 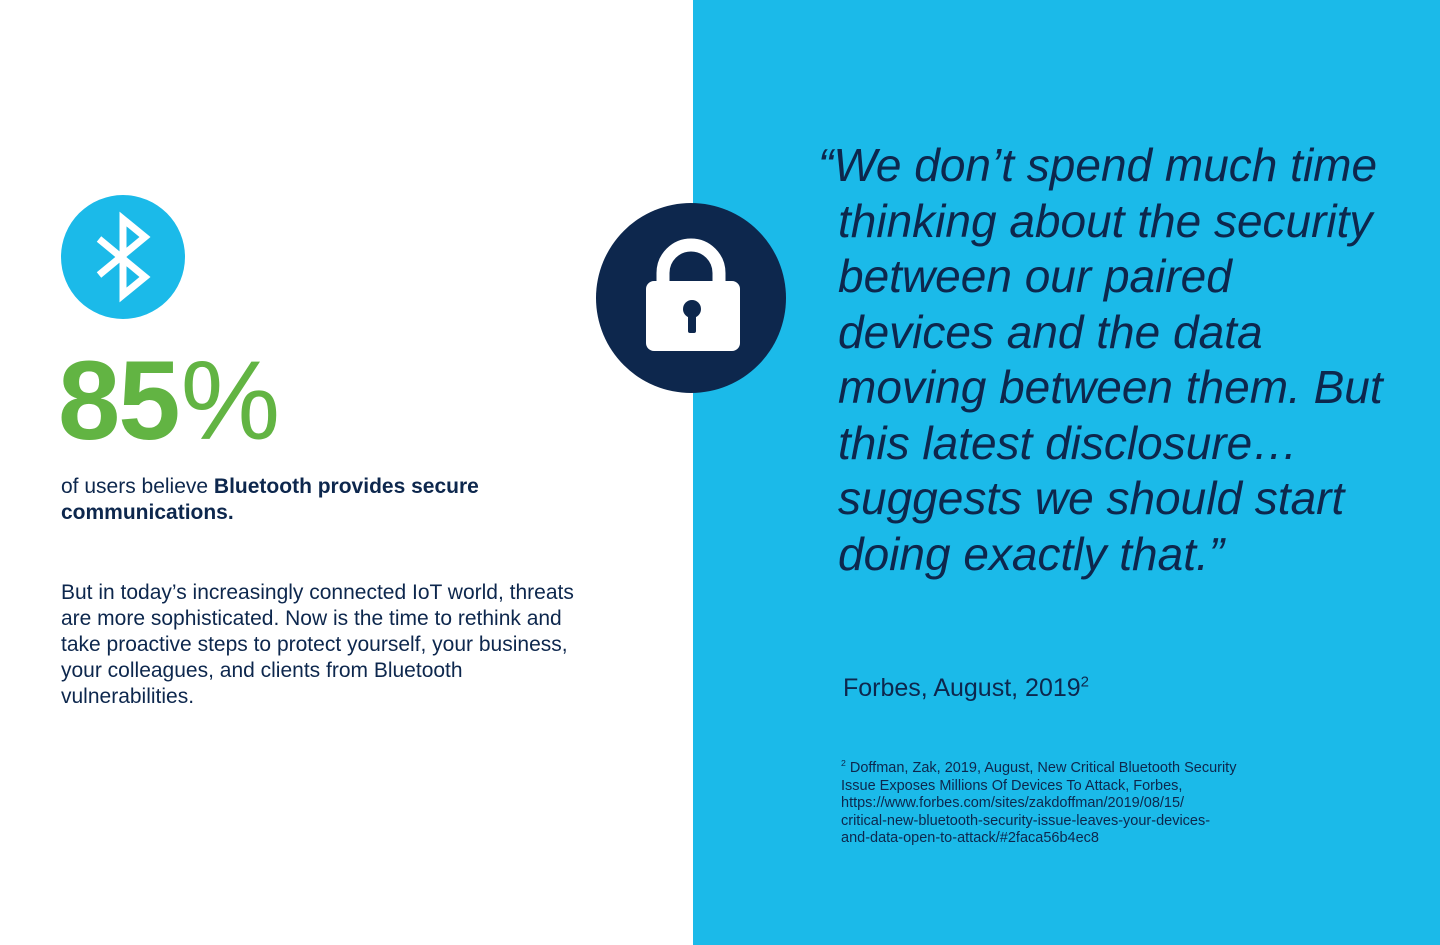 What do you see at coordinates (1085, 682) in the screenshot?
I see `quote-source-ref: 2` at bounding box center [1085, 682].